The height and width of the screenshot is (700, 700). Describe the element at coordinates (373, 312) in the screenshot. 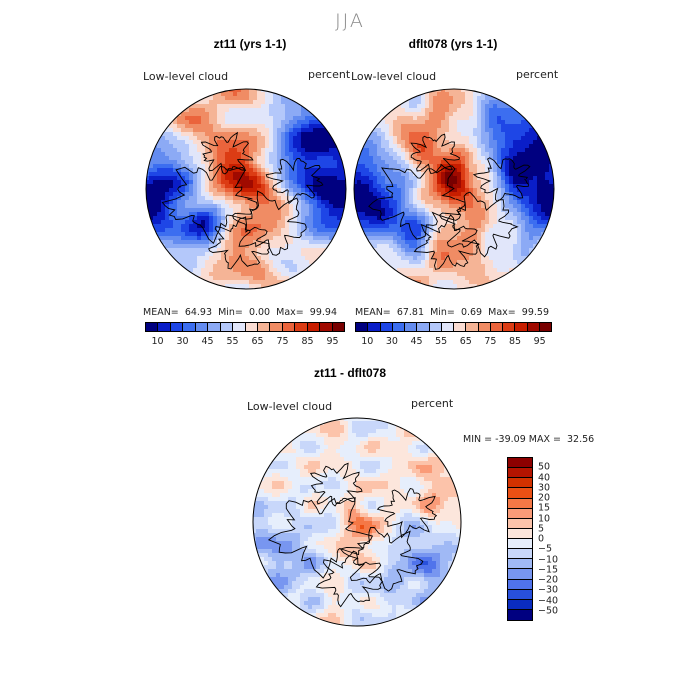

I see `panel2-mean-label: MEAN=` at that location.